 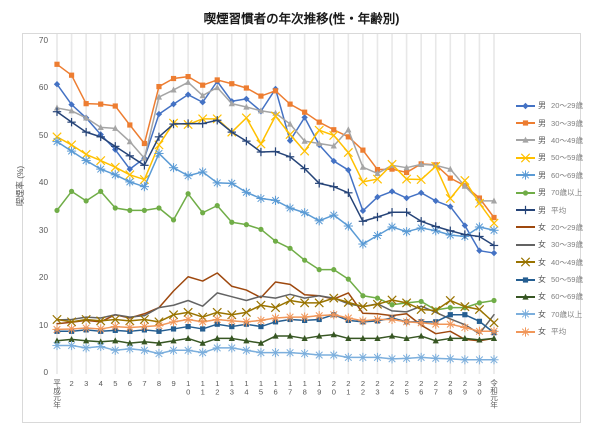 What do you see at coordinates (421, 388) in the screenshot?
I see `x-tick-label: 26` at bounding box center [421, 388].